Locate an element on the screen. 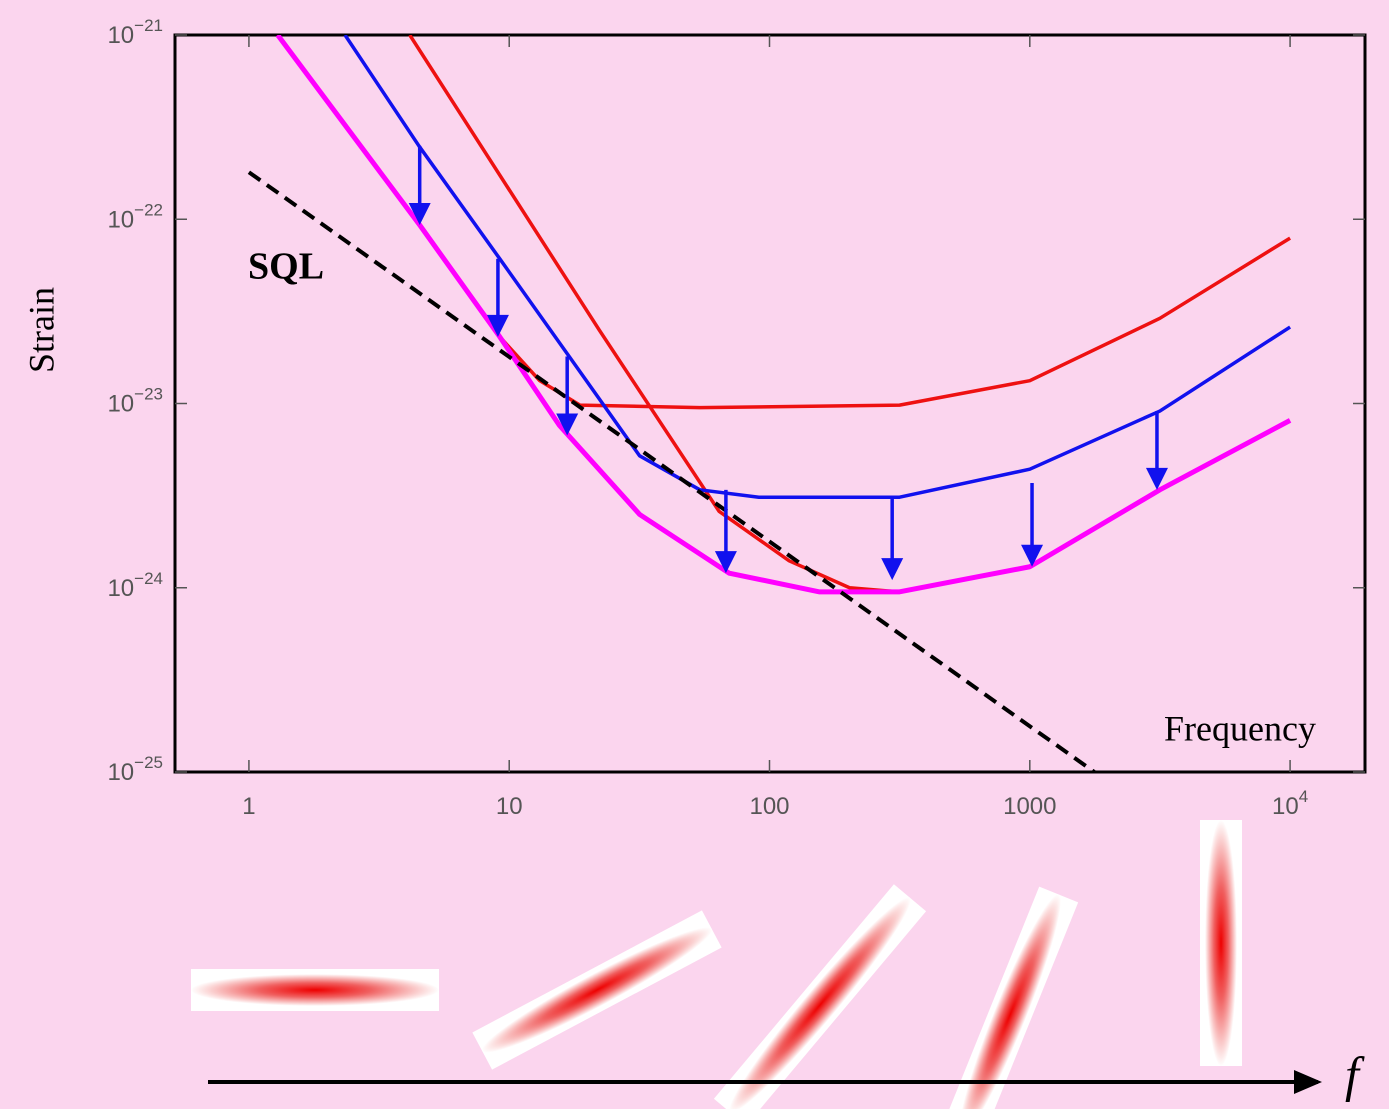  y-tick-label: 10−25 is located at coordinates (135, 769).